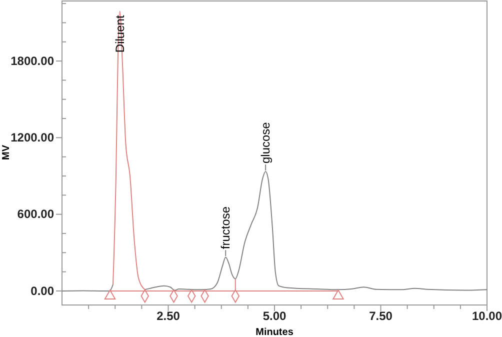 The height and width of the screenshot is (337, 502). I want to click on y-tick-label: 1800.00, so click(32, 61).